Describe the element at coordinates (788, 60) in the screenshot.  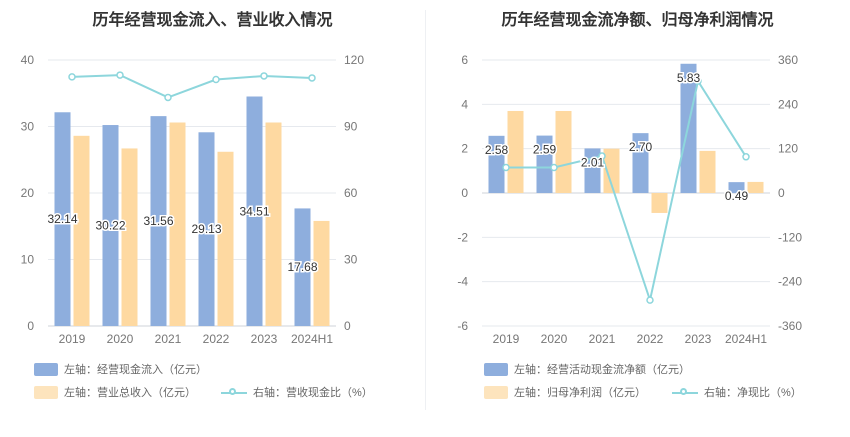
I see `y-right-tick-label: 360` at that location.